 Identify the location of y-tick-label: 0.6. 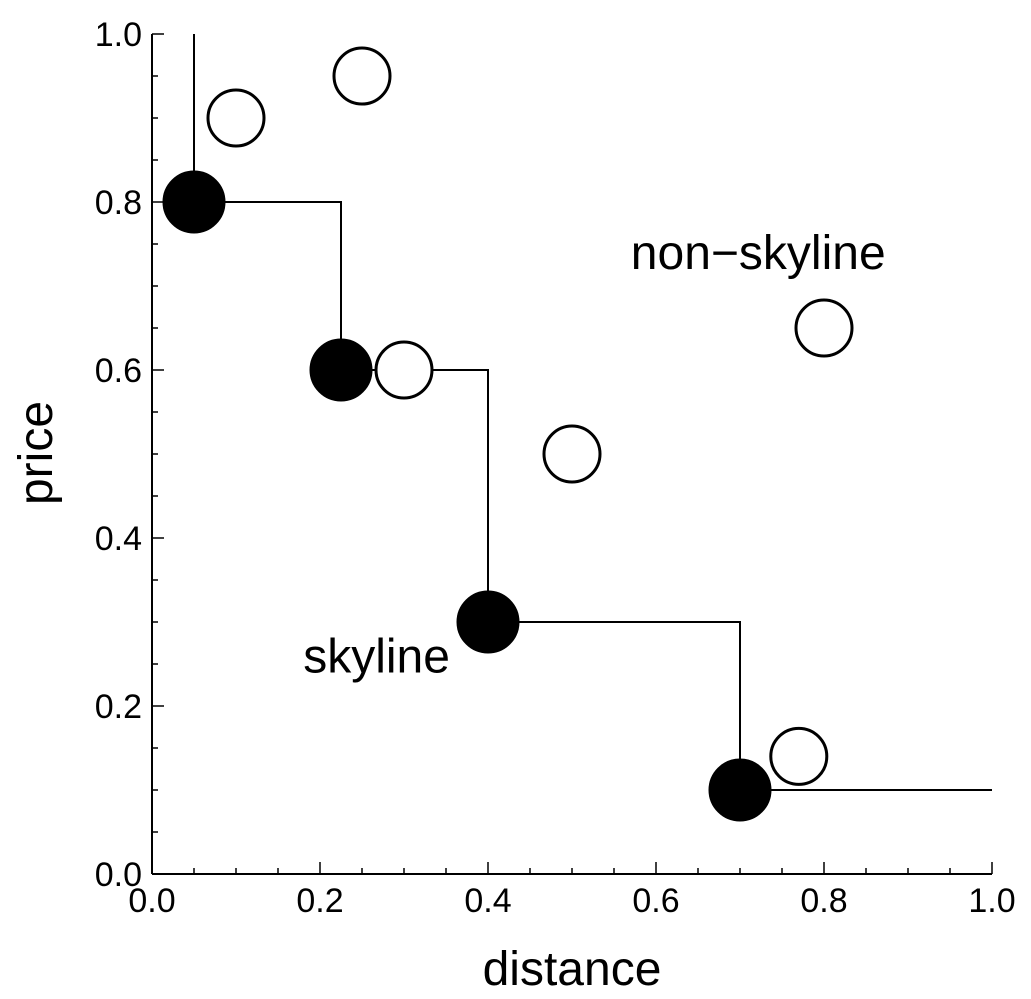
(118, 371).